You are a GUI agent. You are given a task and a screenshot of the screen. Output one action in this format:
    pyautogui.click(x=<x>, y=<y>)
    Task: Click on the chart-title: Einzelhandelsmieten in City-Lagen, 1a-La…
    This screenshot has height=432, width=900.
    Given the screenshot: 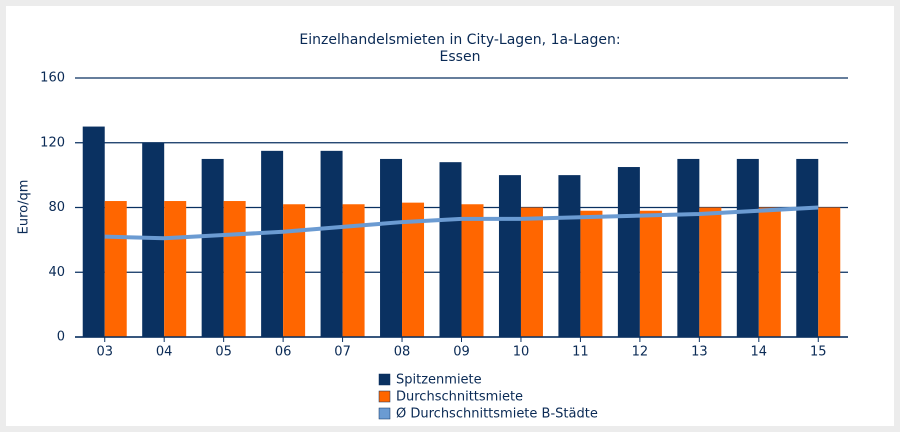 What is the action you would take?
    pyautogui.click(x=459, y=40)
    